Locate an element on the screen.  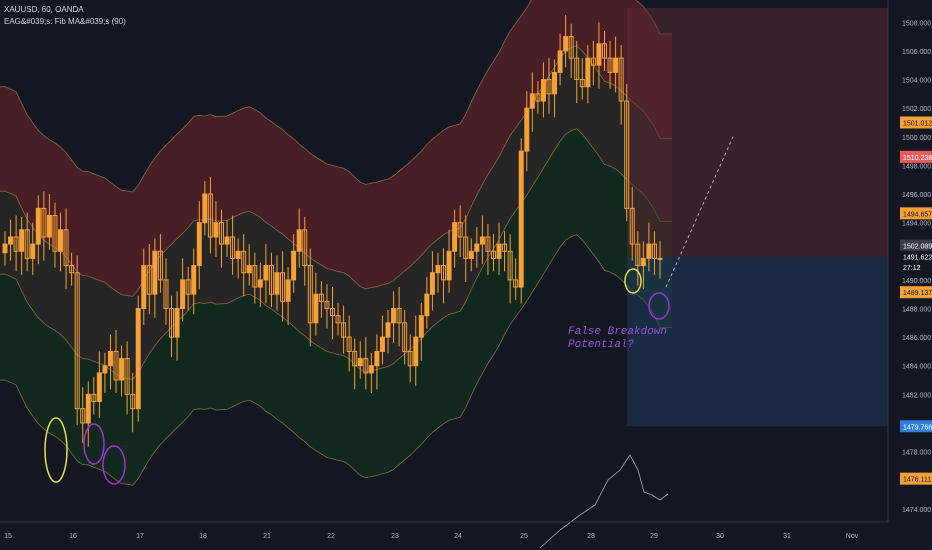
lower-trace is located at coordinates (604, 501).